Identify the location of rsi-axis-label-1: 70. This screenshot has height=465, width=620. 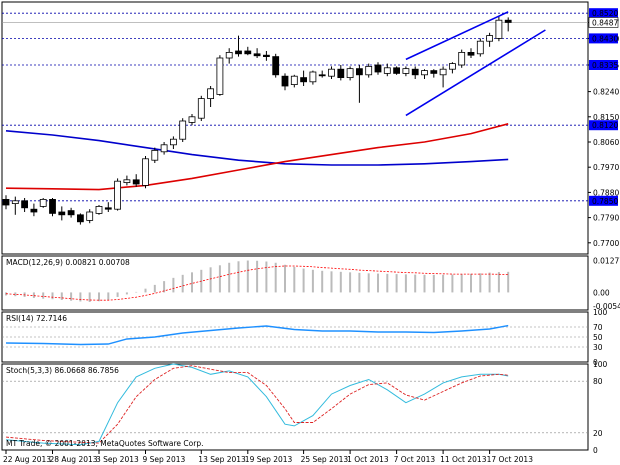
(598, 327).